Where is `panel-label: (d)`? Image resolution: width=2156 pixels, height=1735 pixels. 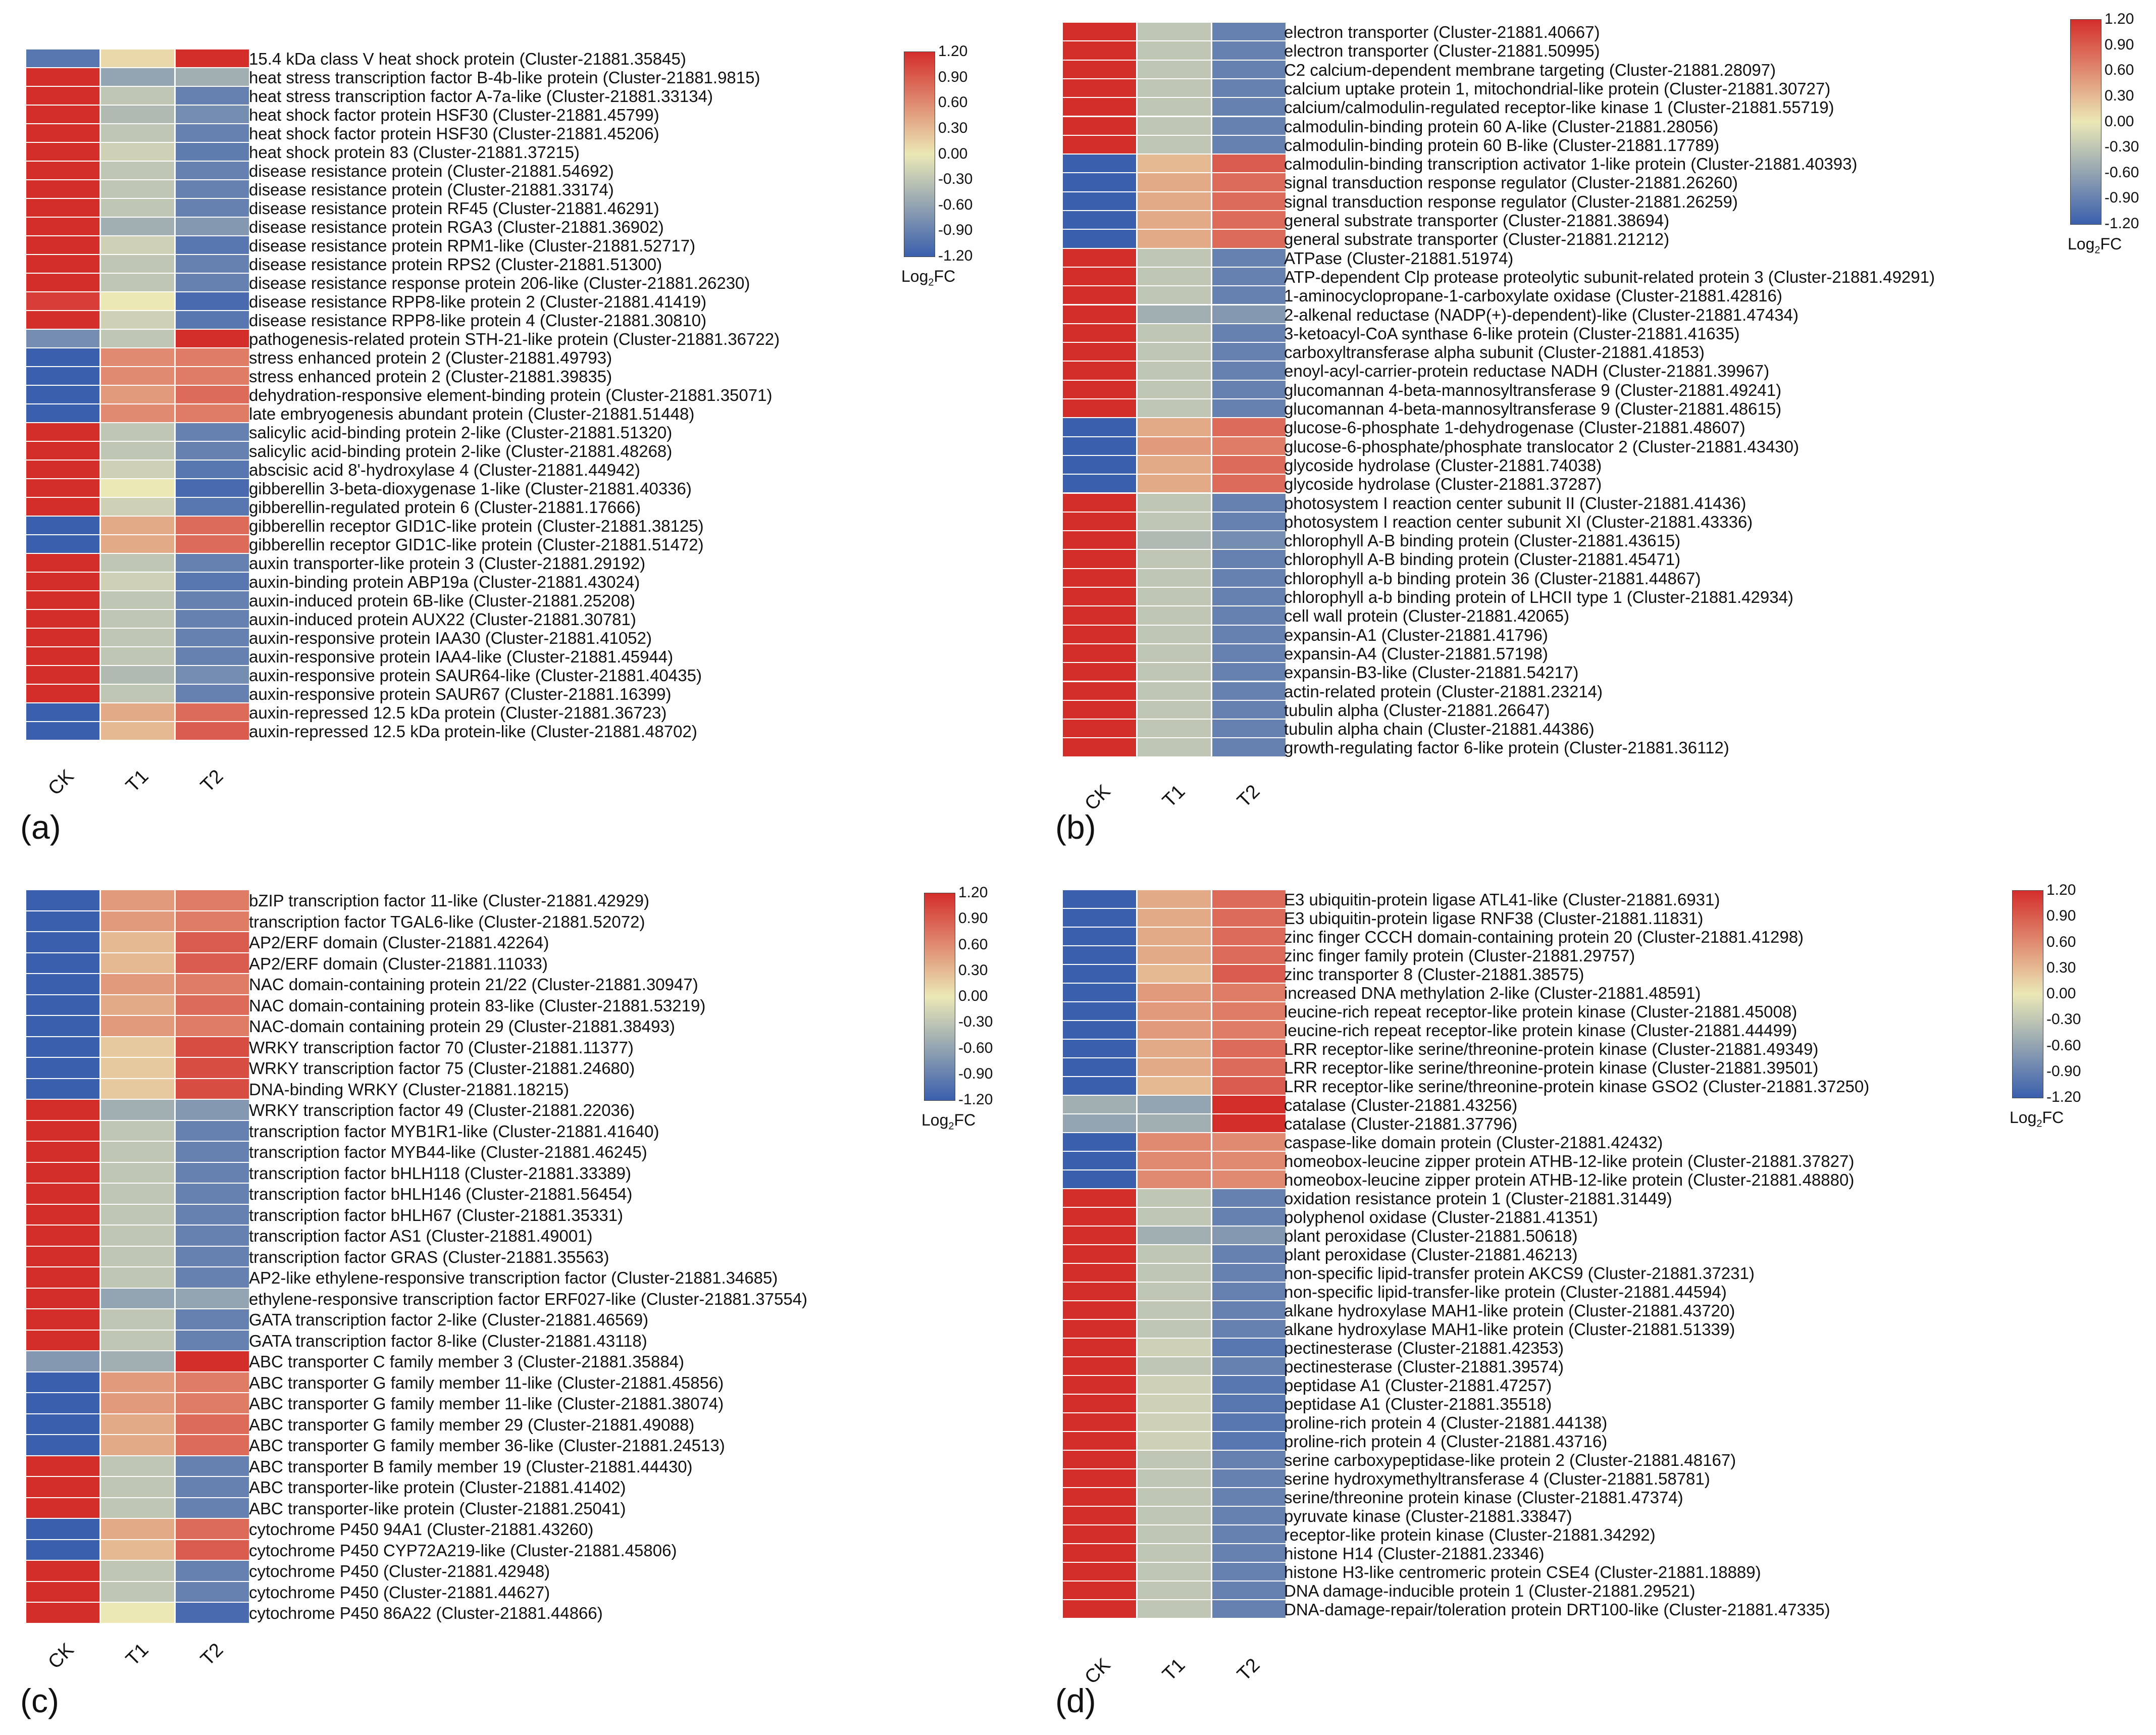
panel-label: (d) is located at coordinates (1076, 1700).